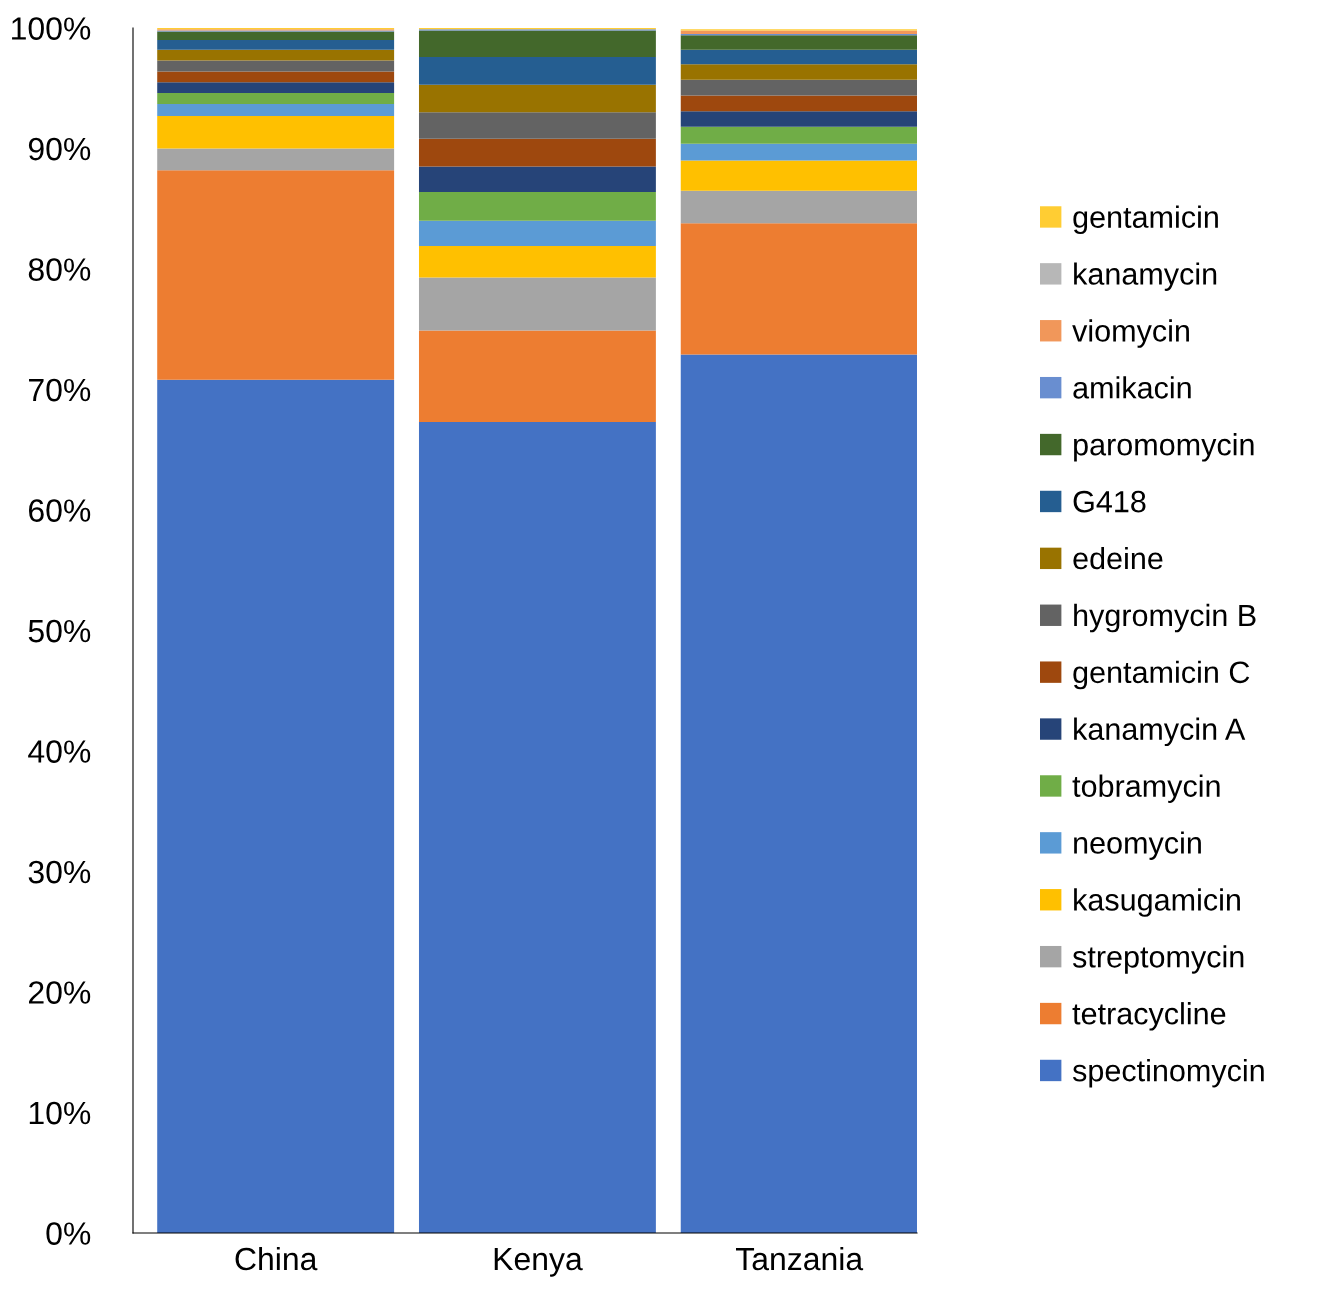 Image resolution: width=1340 pixels, height=1293 pixels. What do you see at coordinates (59, 631) in the screenshot?
I see `y-tick-label: 50%` at bounding box center [59, 631].